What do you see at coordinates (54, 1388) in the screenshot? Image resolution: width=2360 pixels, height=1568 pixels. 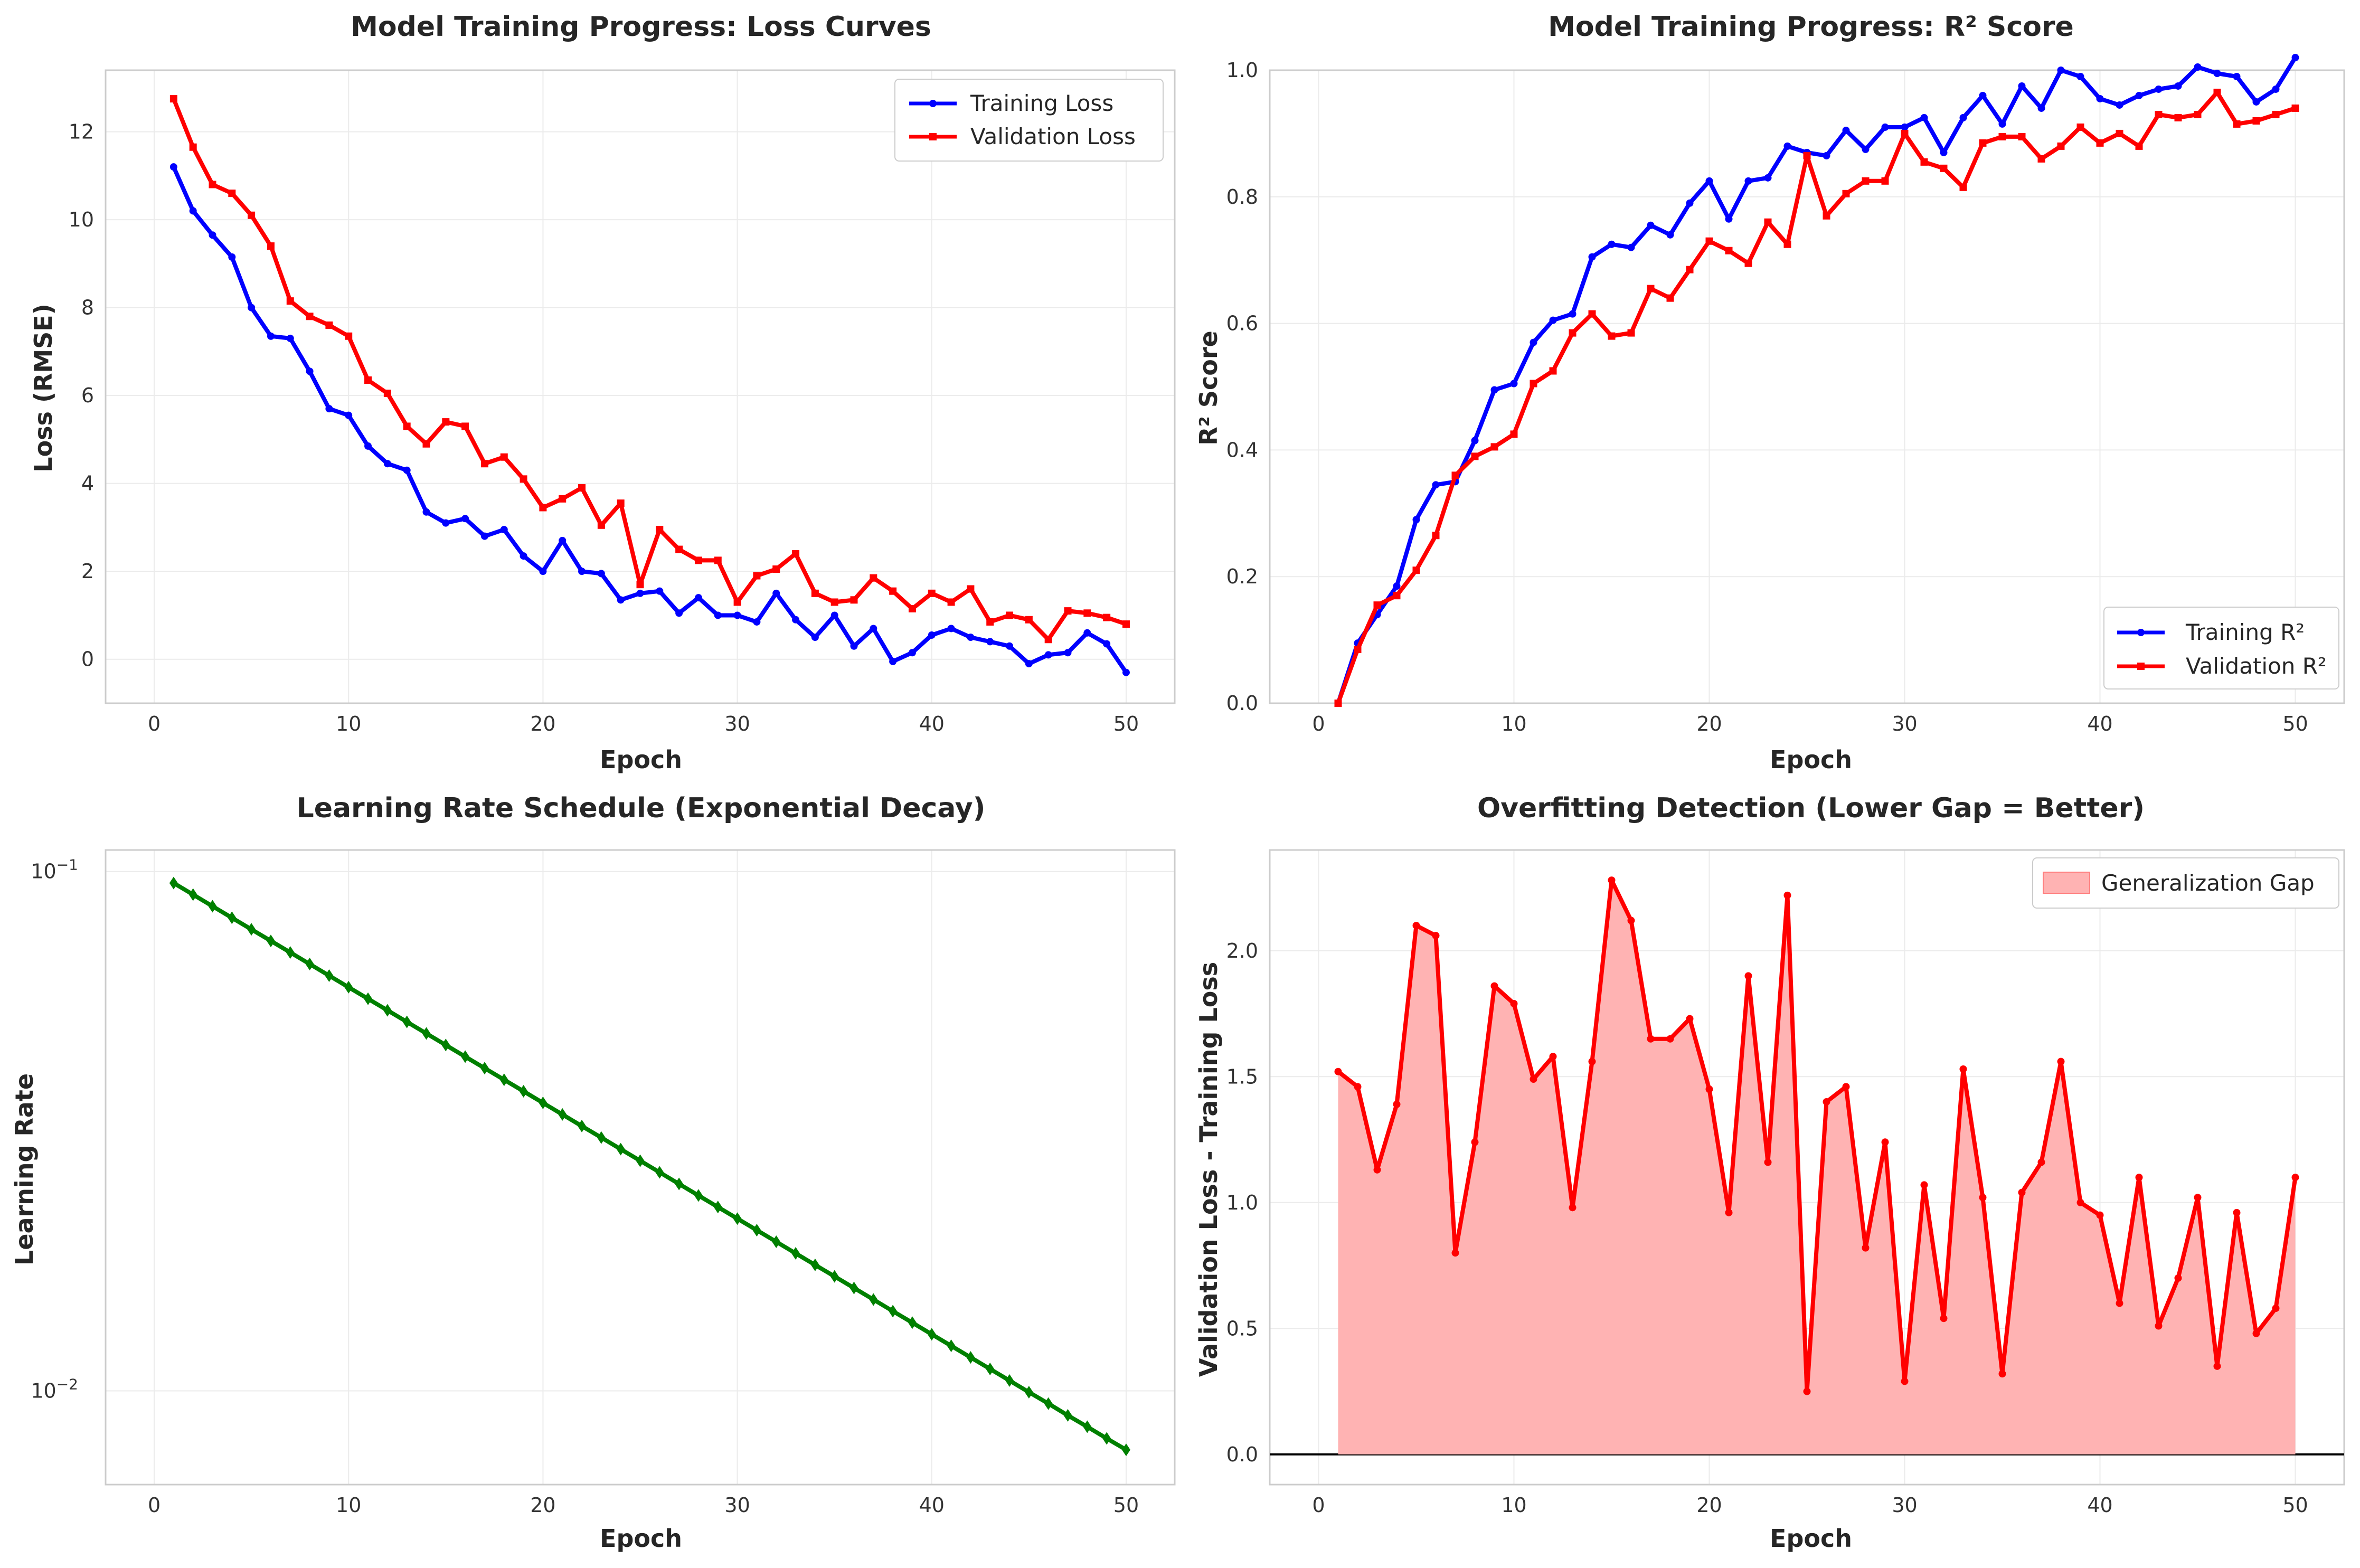 I see `lr-ytick-label: 10−2` at bounding box center [54, 1388].